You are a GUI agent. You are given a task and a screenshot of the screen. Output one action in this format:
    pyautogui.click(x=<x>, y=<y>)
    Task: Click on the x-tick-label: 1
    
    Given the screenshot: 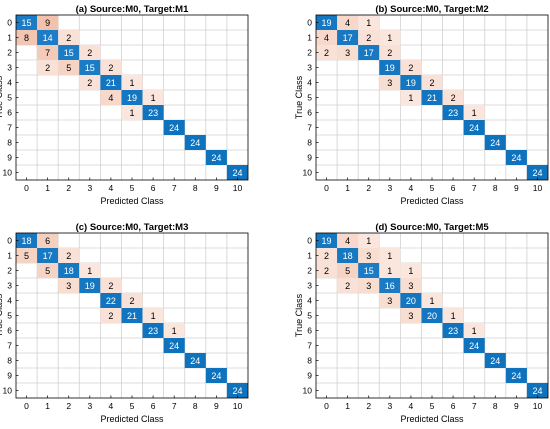 What is the action you would take?
    pyautogui.click(x=347, y=406)
    